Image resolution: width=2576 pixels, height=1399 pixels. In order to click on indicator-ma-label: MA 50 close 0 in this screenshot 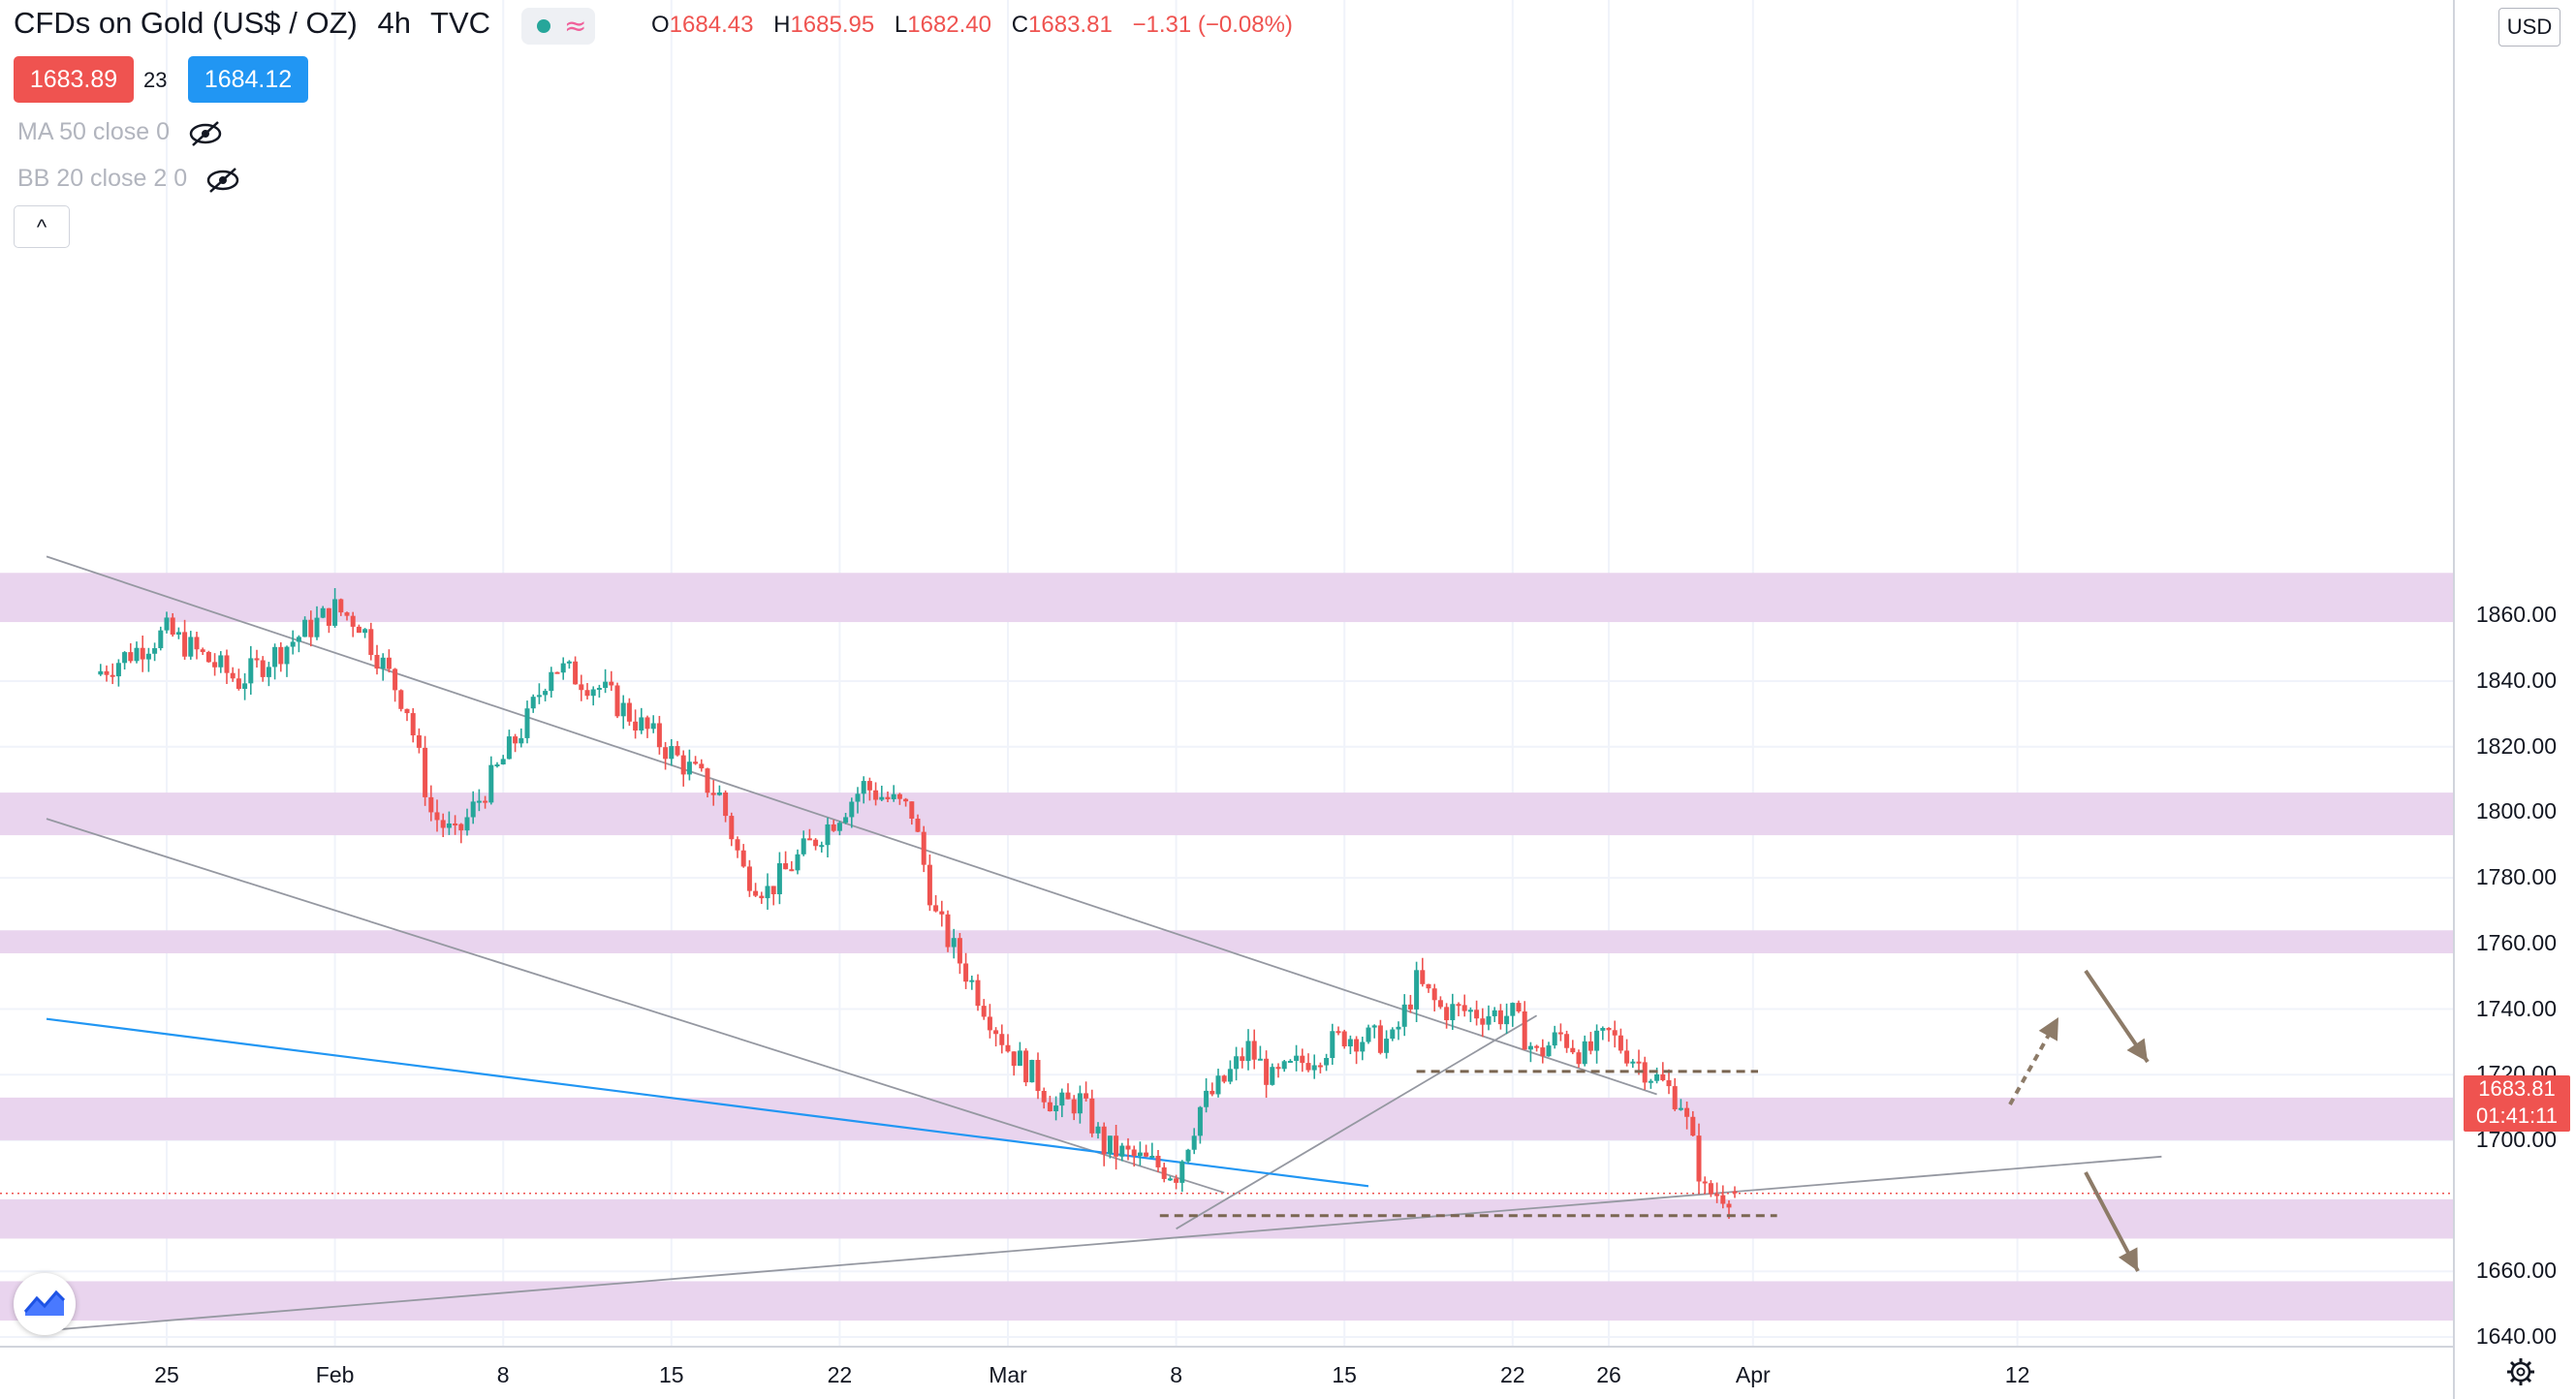, I will do `click(94, 131)`.